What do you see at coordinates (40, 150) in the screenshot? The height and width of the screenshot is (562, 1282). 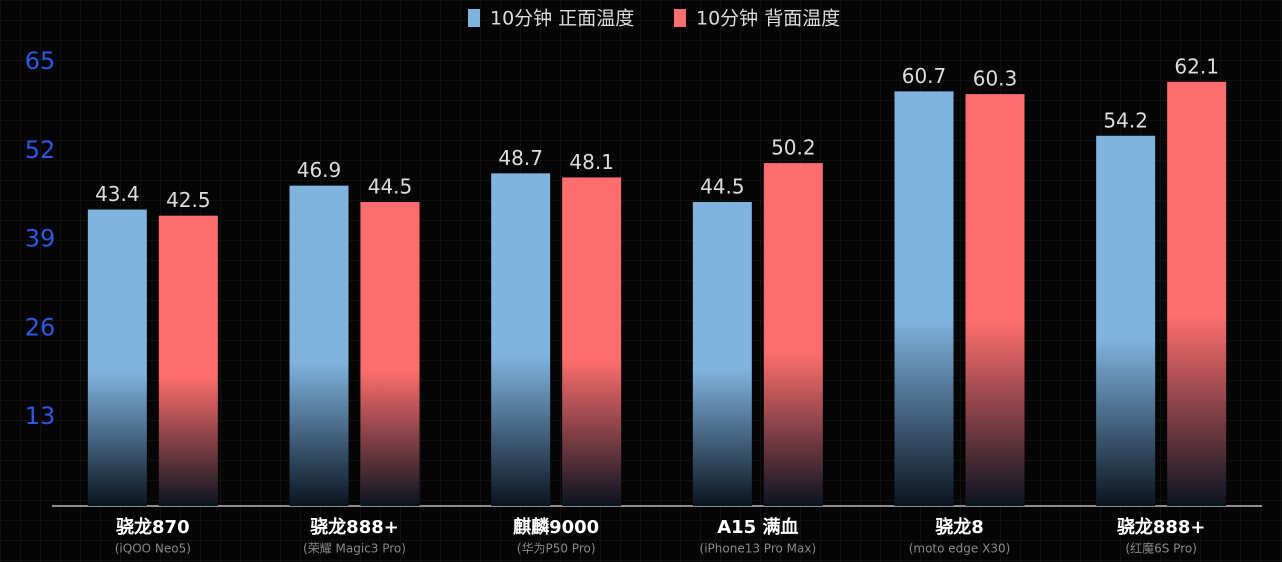 I see `y-tick-label: 52` at bounding box center [40, 150].